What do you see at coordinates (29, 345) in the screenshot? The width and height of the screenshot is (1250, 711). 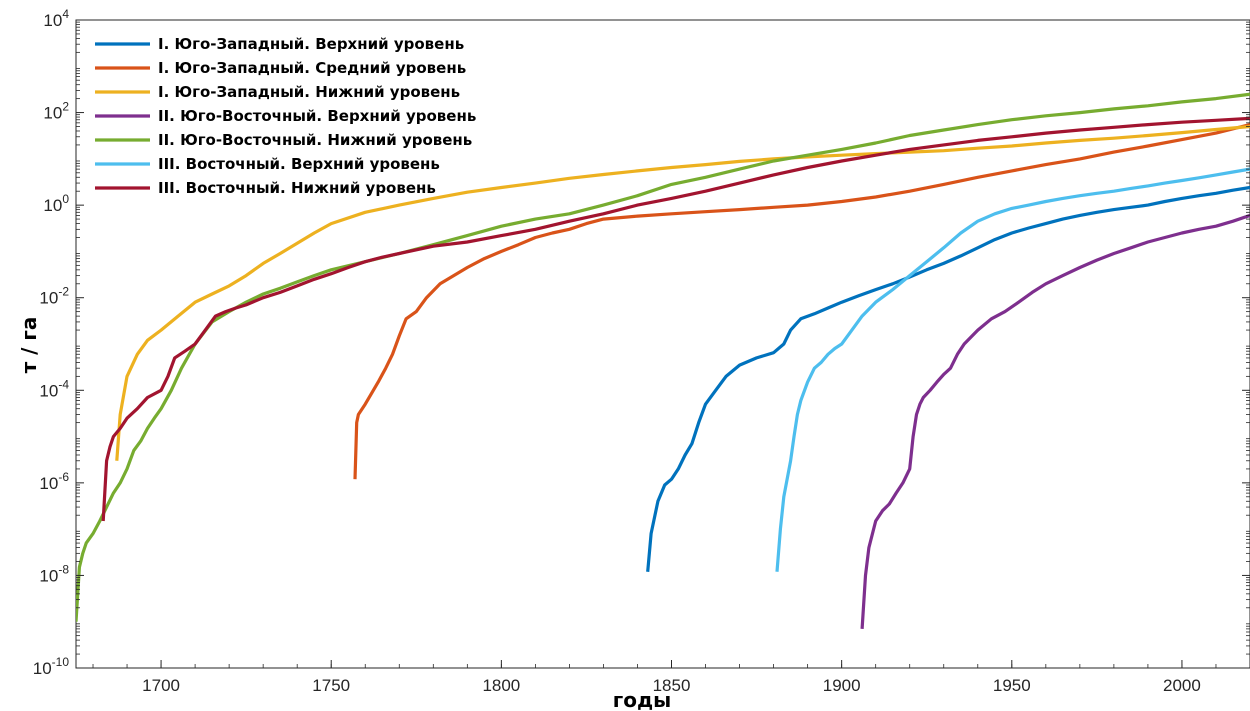 I see `y-axis-label: т / га` at bounding box center [29, 345].